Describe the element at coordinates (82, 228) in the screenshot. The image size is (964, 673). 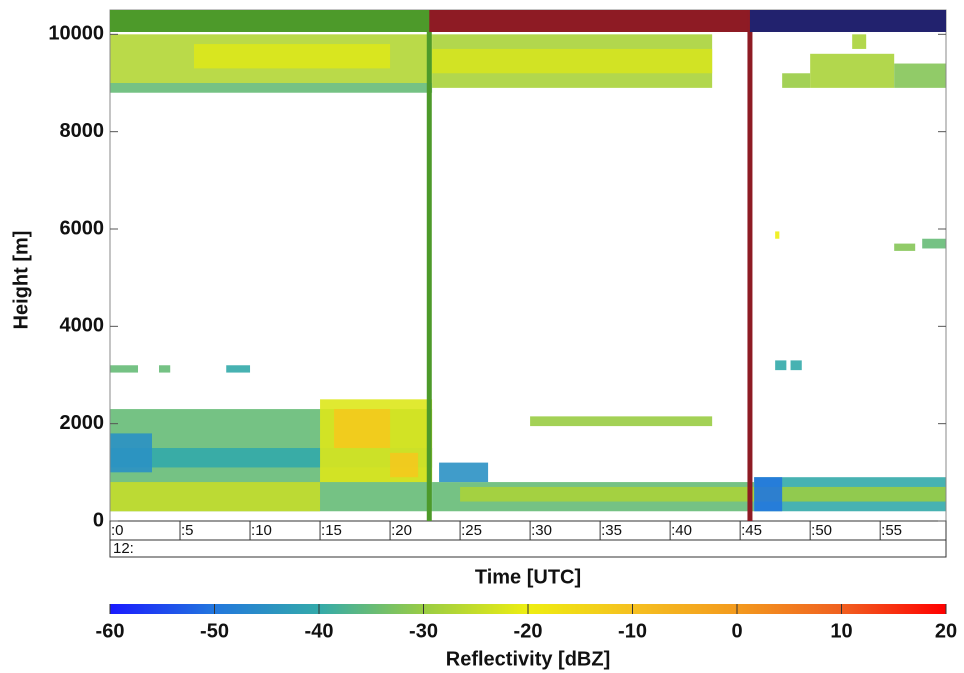
I see `y-tick-label: 6000` at that location.